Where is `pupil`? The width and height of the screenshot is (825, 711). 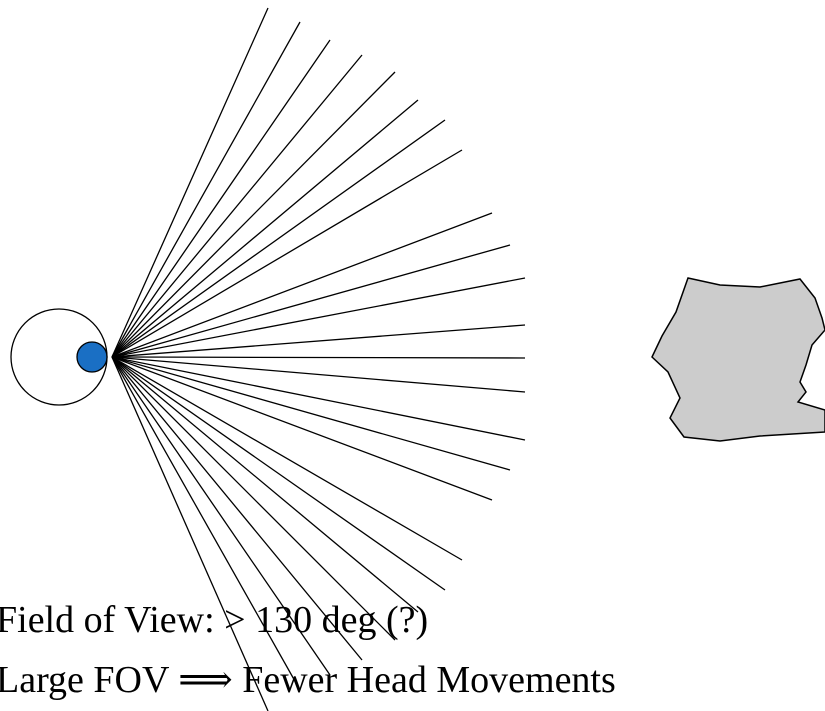 pupil is located at coordinates (92, 357).